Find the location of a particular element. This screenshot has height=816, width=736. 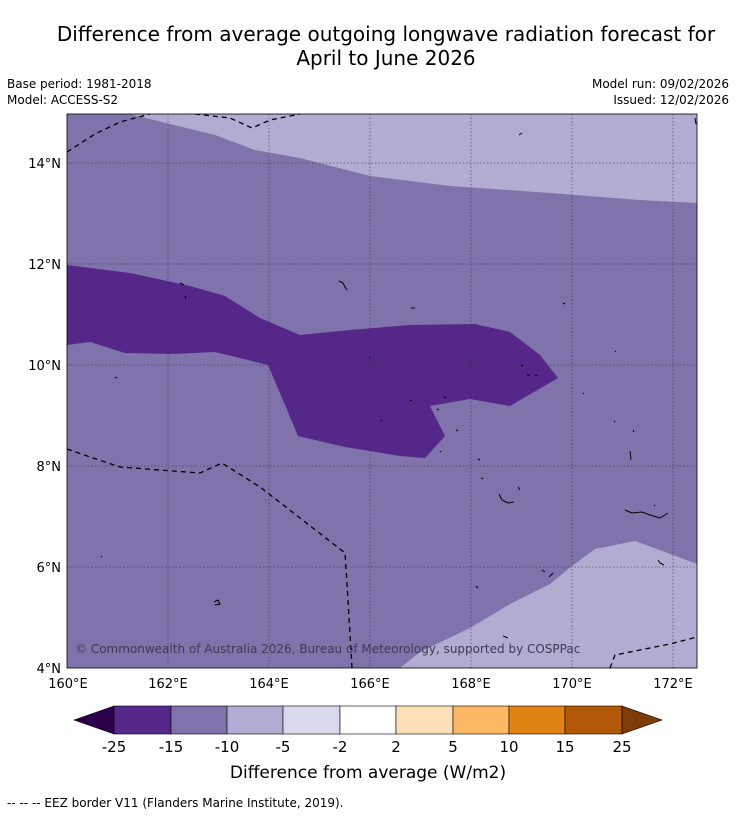

metadata-right: Model run: 09/02/2026 Issued: 12/02/2026 is located at coordinates (660, 92).